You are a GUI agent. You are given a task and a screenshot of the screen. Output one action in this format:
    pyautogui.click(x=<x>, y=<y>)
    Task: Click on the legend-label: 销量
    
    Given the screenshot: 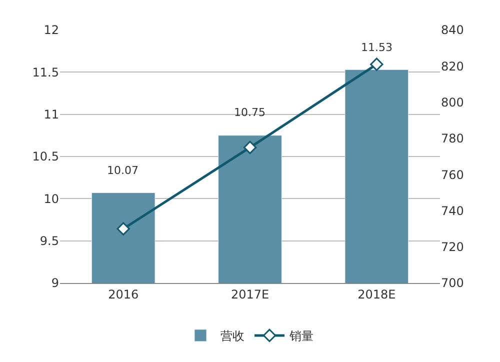 What is the action you would take?
    pyautogui.click(x=301, y=336)
    